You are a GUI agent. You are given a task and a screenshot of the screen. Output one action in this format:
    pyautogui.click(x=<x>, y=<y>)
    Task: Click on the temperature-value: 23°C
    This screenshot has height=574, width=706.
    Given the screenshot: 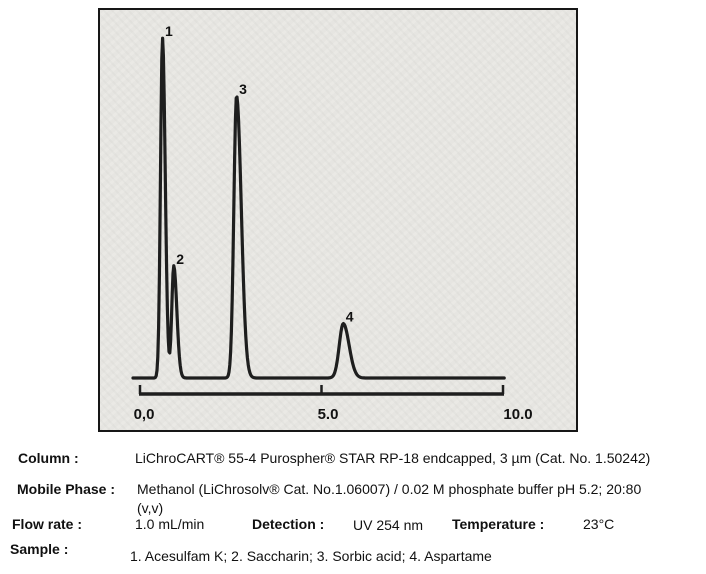 What is the action you would take?
    pyautogui.click(x=599, y=524)
    